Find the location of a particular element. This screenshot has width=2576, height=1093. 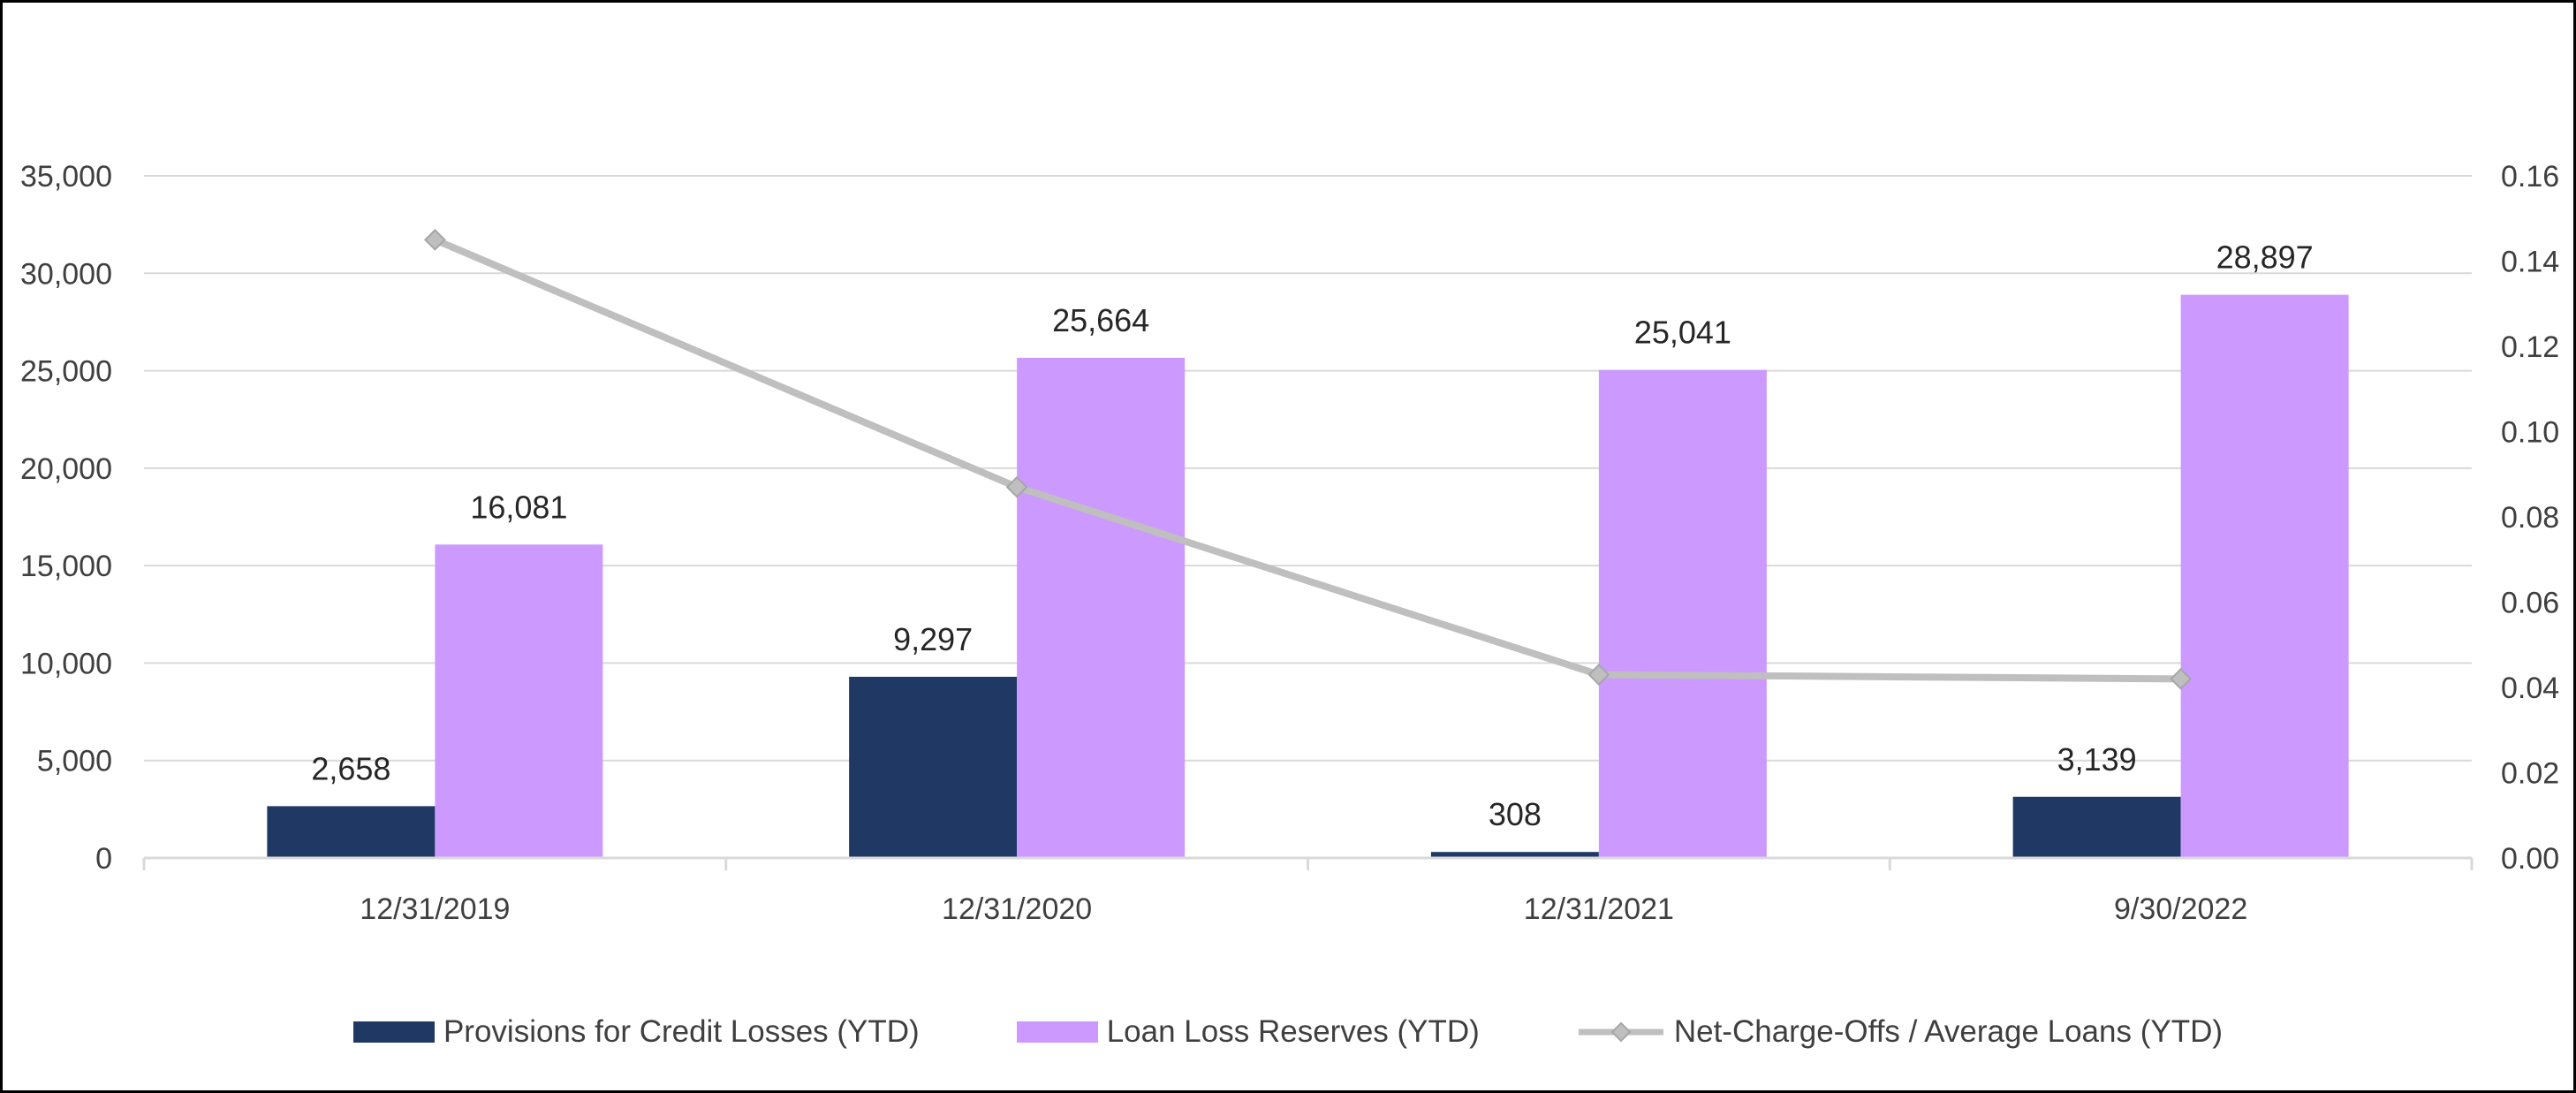

y-right-tick-label: 0.06 is located at coordinates (2530, 603).